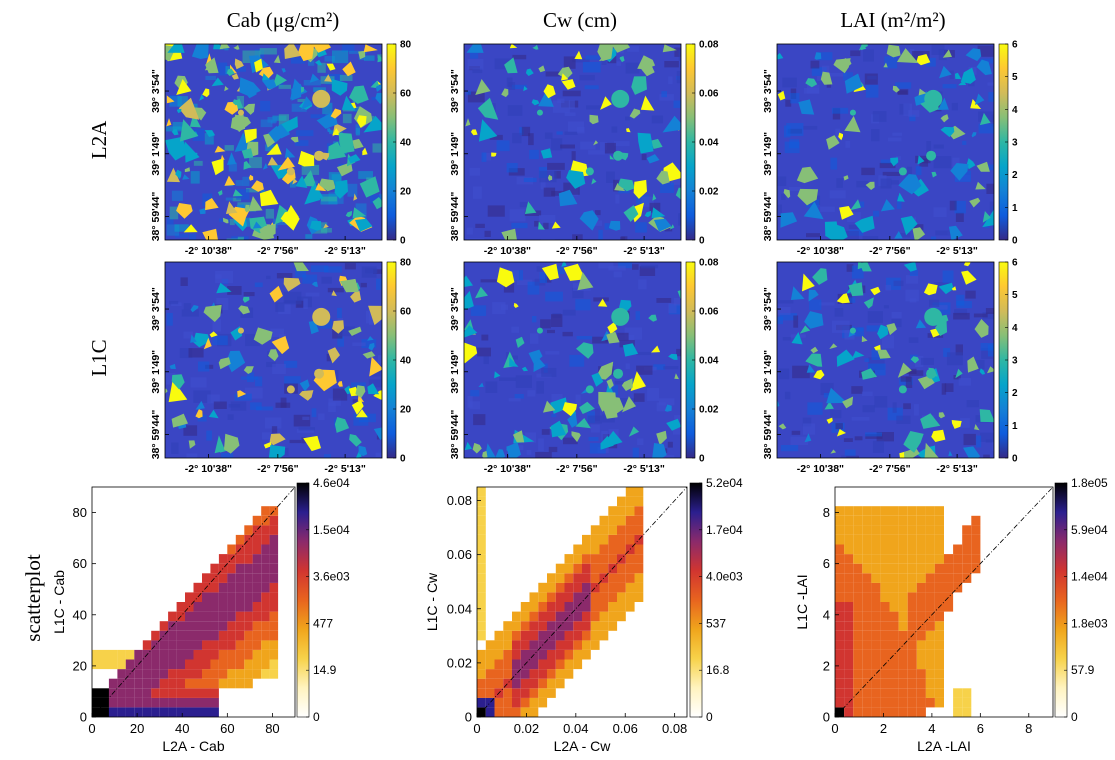 The height and width of the screenshot is (760, 1115). I want to click on map-y-tick-label: 39° 1'49", so click(156, 154).